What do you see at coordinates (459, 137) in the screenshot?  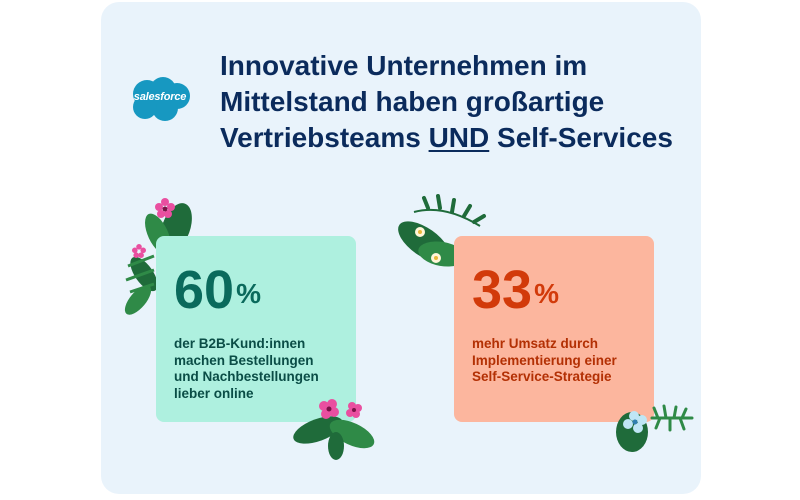 I see `title-emphasis: UND` at bounding box center [459, 137].